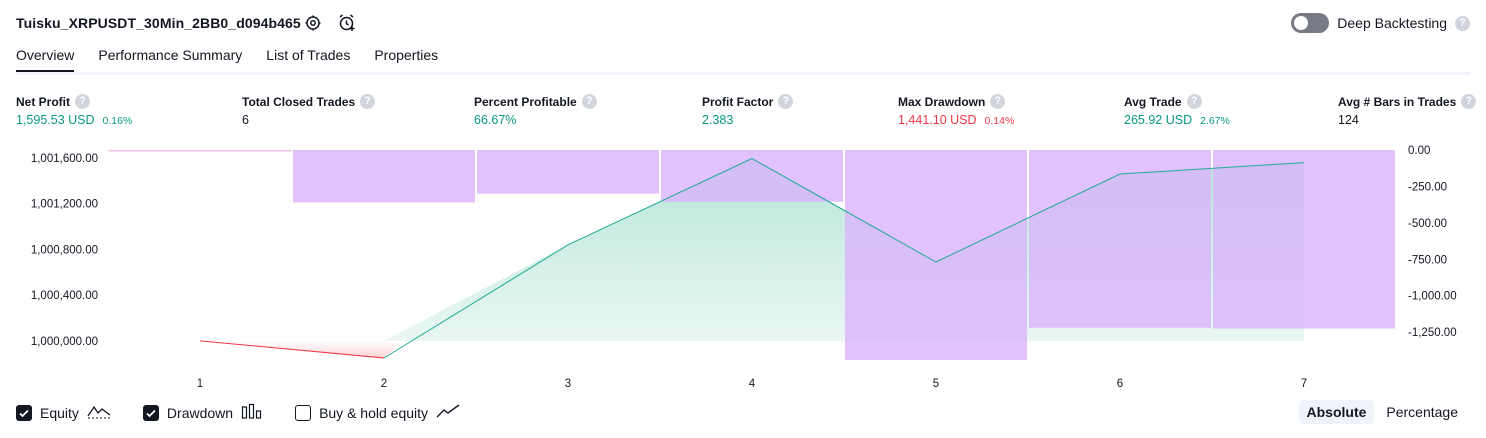 The image size is (1486, 438). What do you see at coordinates (170, 55) in the screenshot?
I see `tab-performance-summary: Performance Summary` at bounding box center [170, 55].